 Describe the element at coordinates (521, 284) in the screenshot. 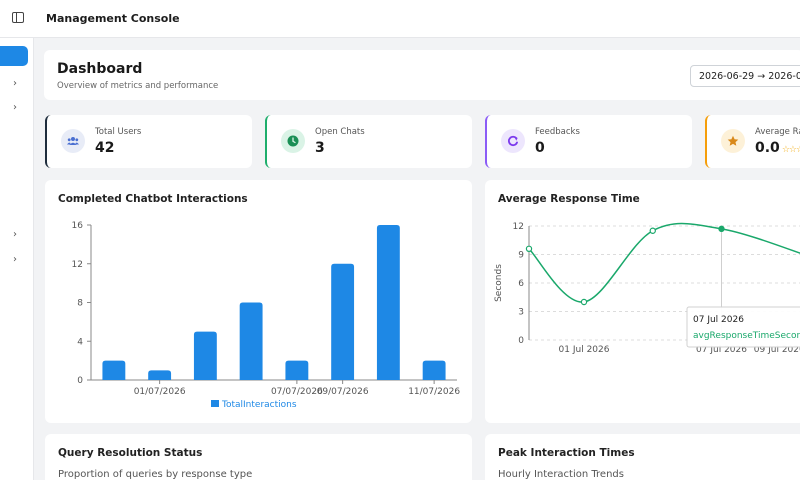

I see `y-tick-label: 6` at that location.